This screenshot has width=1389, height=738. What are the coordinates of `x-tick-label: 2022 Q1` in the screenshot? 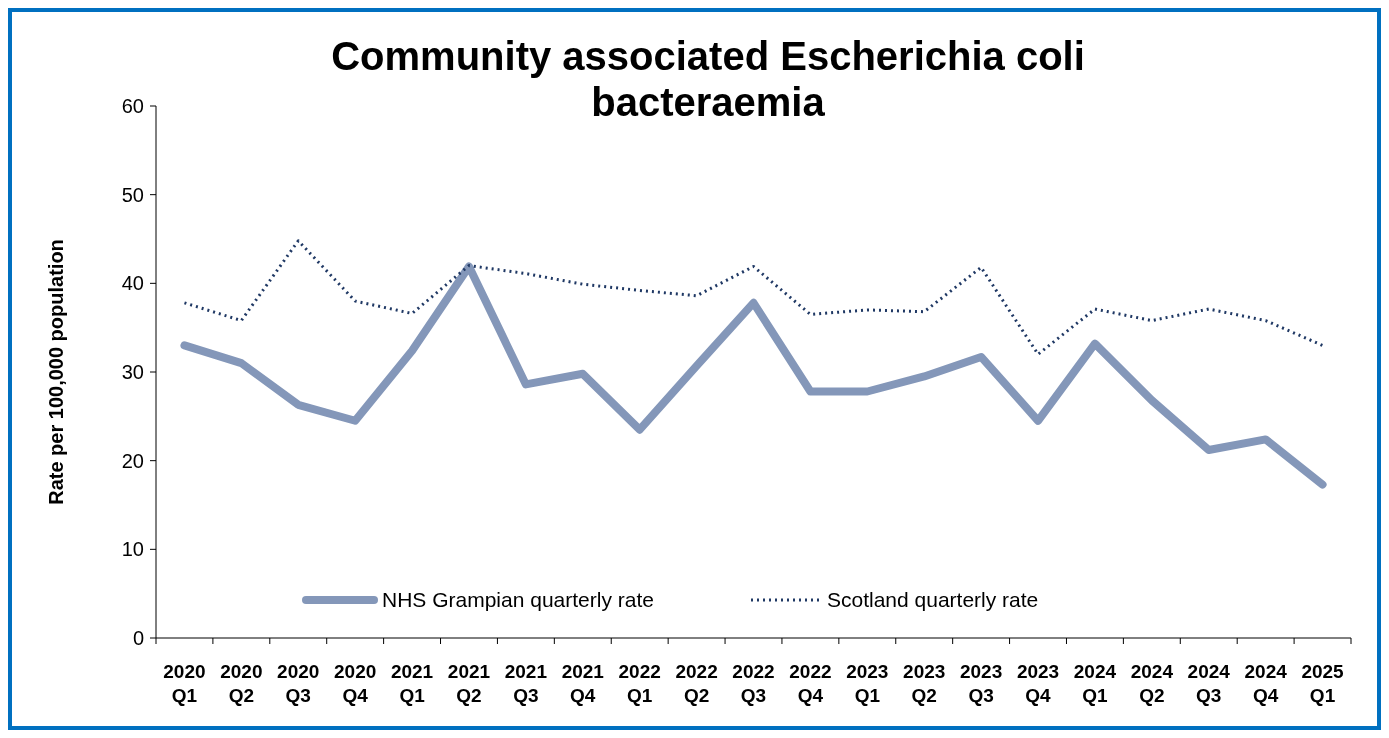 It's located at (639, 683).